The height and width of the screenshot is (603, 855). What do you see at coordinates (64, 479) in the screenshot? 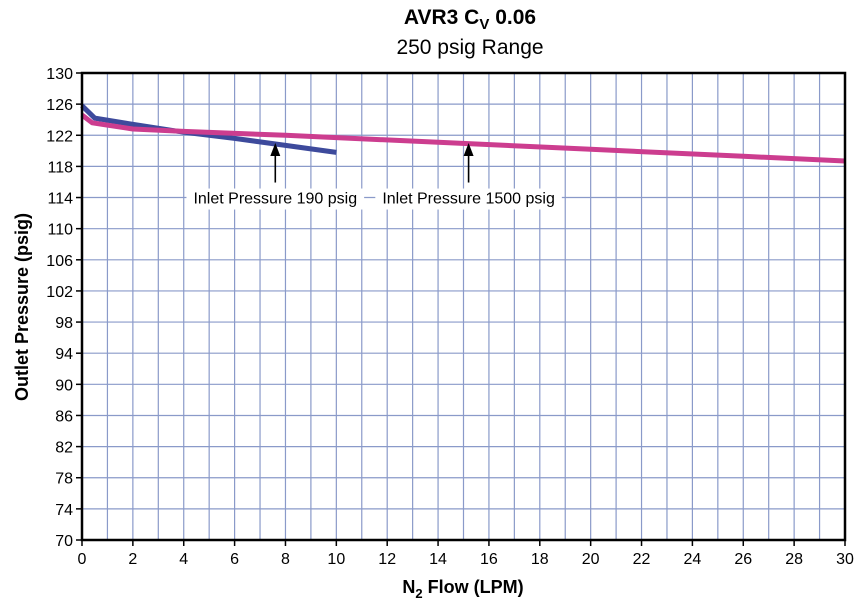
I see `y-tick-label: 78` at bounding box center [64, 479].